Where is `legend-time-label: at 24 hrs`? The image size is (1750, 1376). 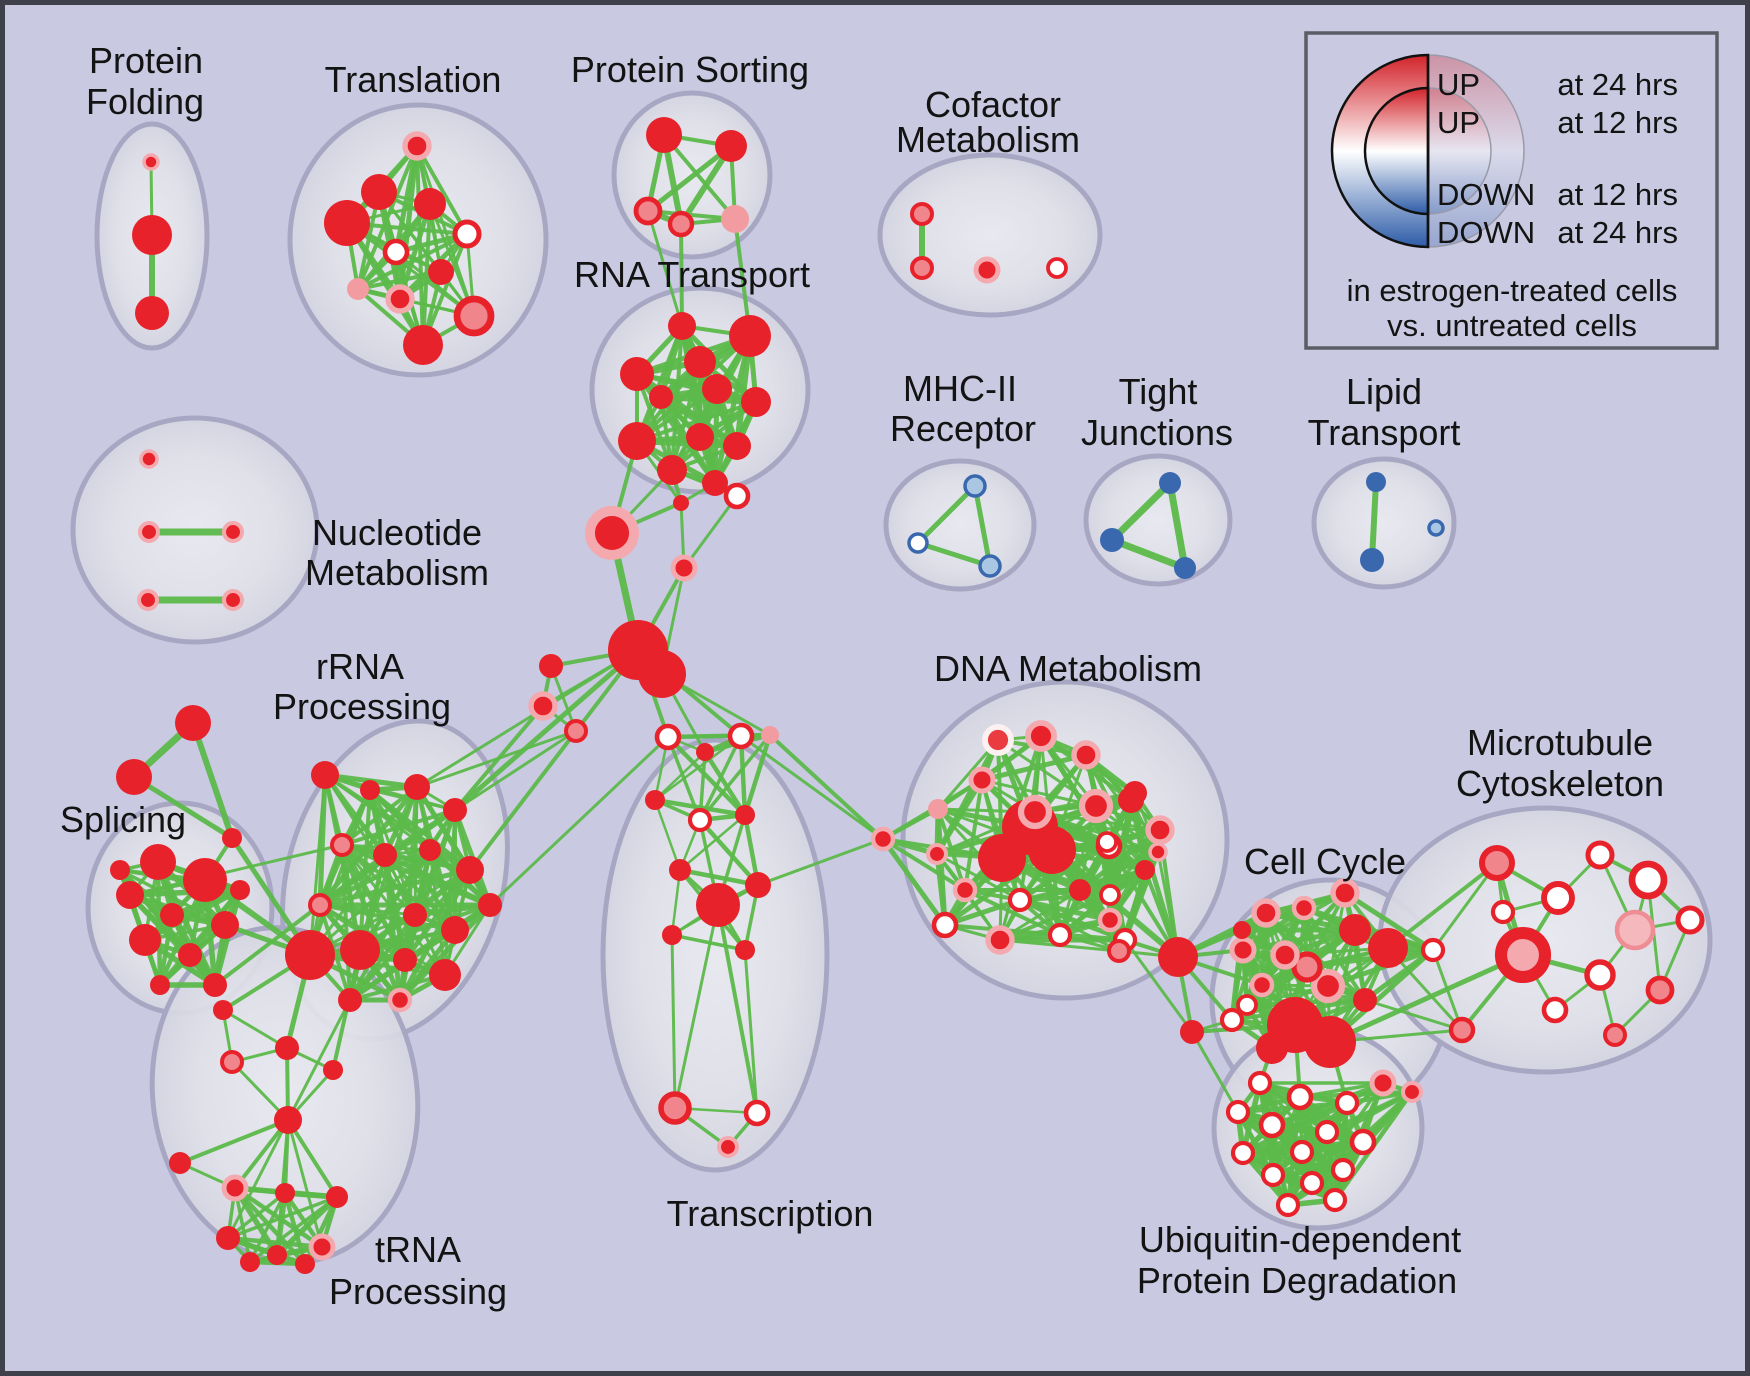 legend-time-label: at 24 hrs is located at coordinates (1617, 84).